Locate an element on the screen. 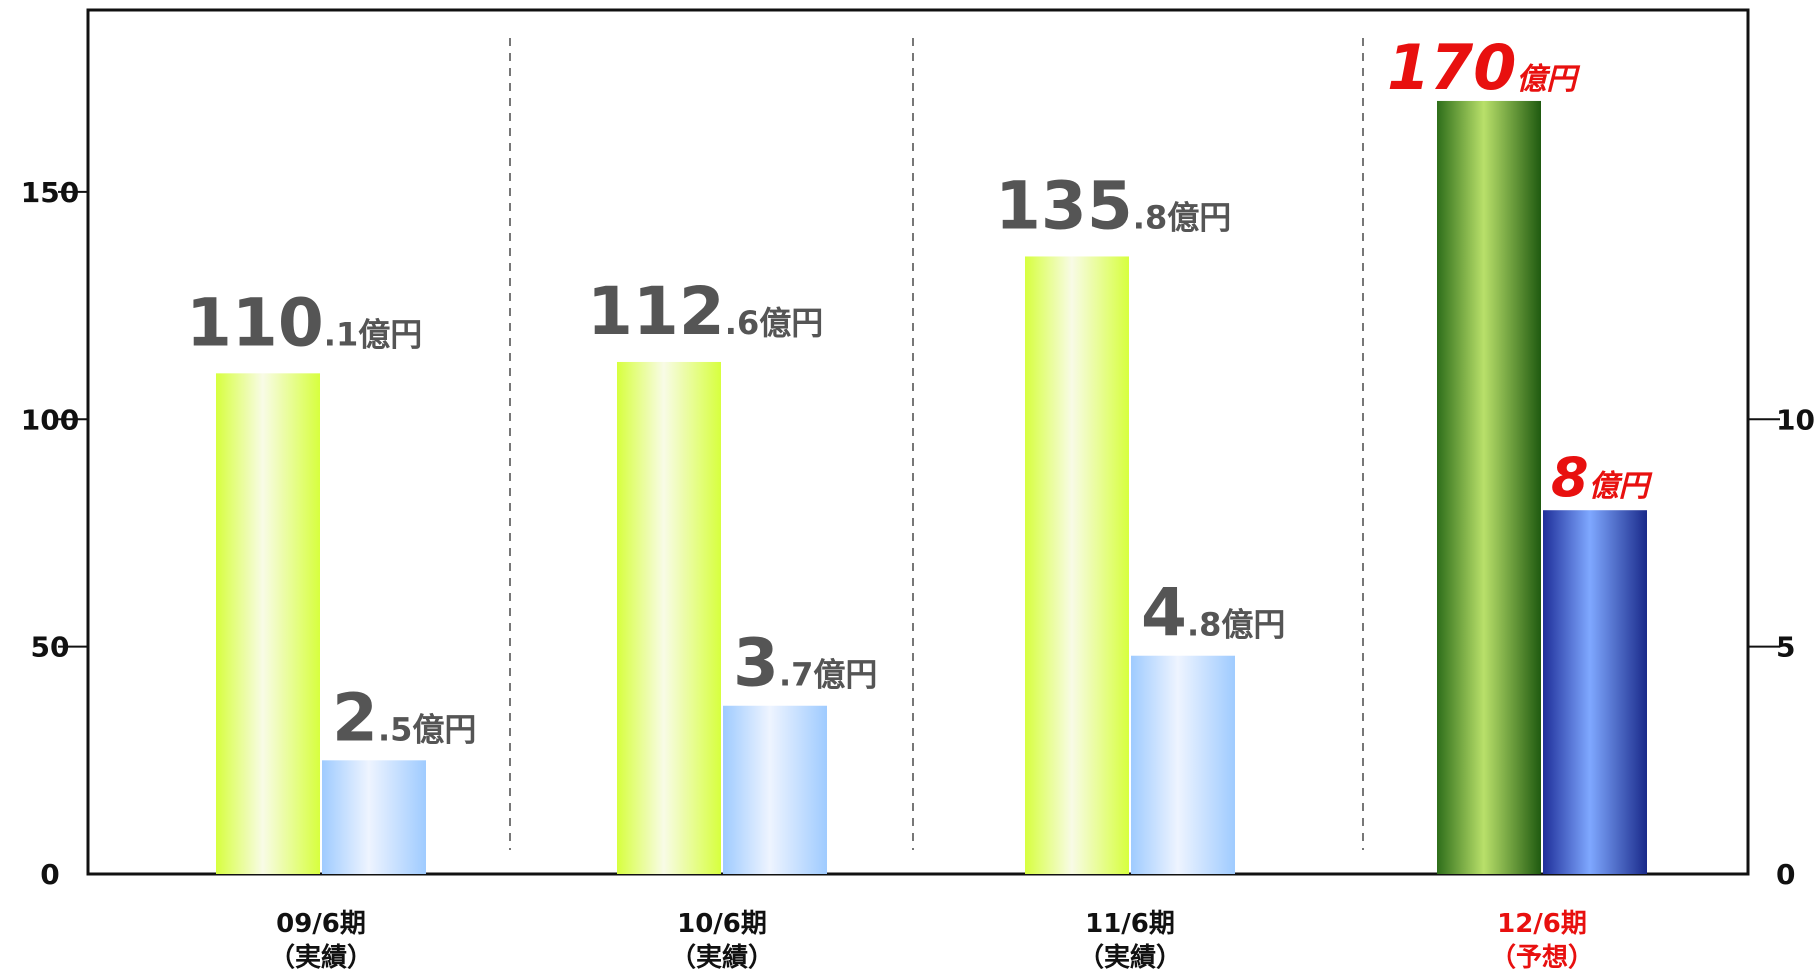  category-label-3-type: （実績） is located at coordinates (1130, 957).